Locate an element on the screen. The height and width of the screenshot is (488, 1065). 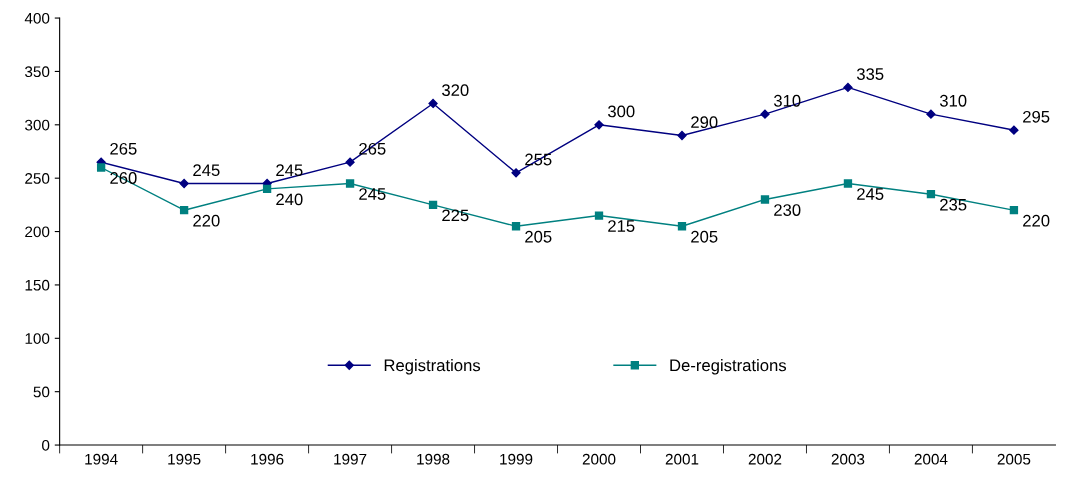
x-tick-label: 1999 is located at coordinates (516, 459).